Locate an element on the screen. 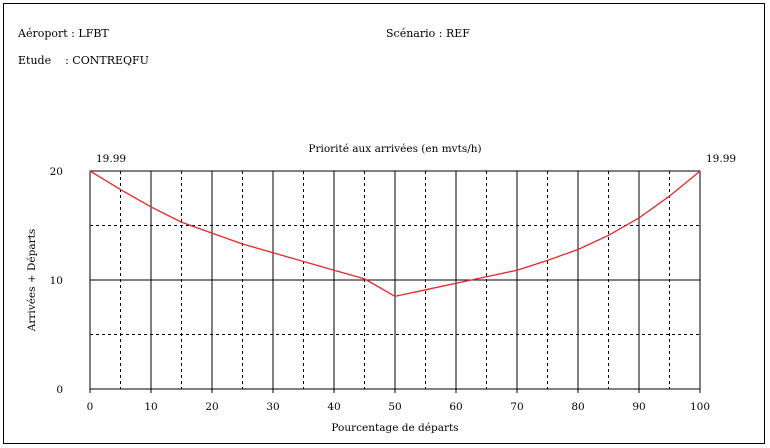  scenario-value: REF is located at coordinates (457, 33).